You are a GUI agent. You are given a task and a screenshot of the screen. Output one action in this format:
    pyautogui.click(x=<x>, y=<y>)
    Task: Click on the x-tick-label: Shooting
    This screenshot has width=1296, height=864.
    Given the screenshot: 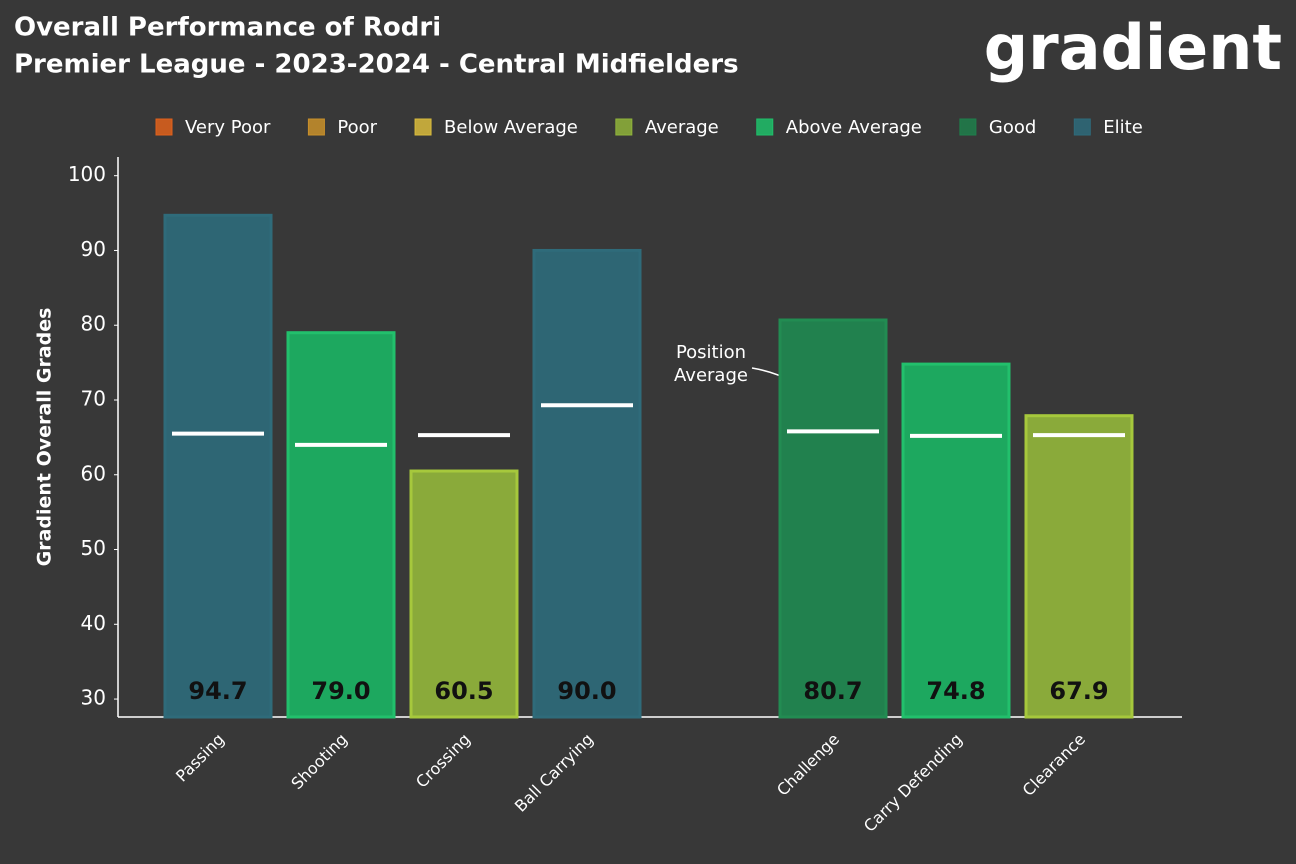 What is the action you would take?
    pyautogui.click(x=319, y=762)
    